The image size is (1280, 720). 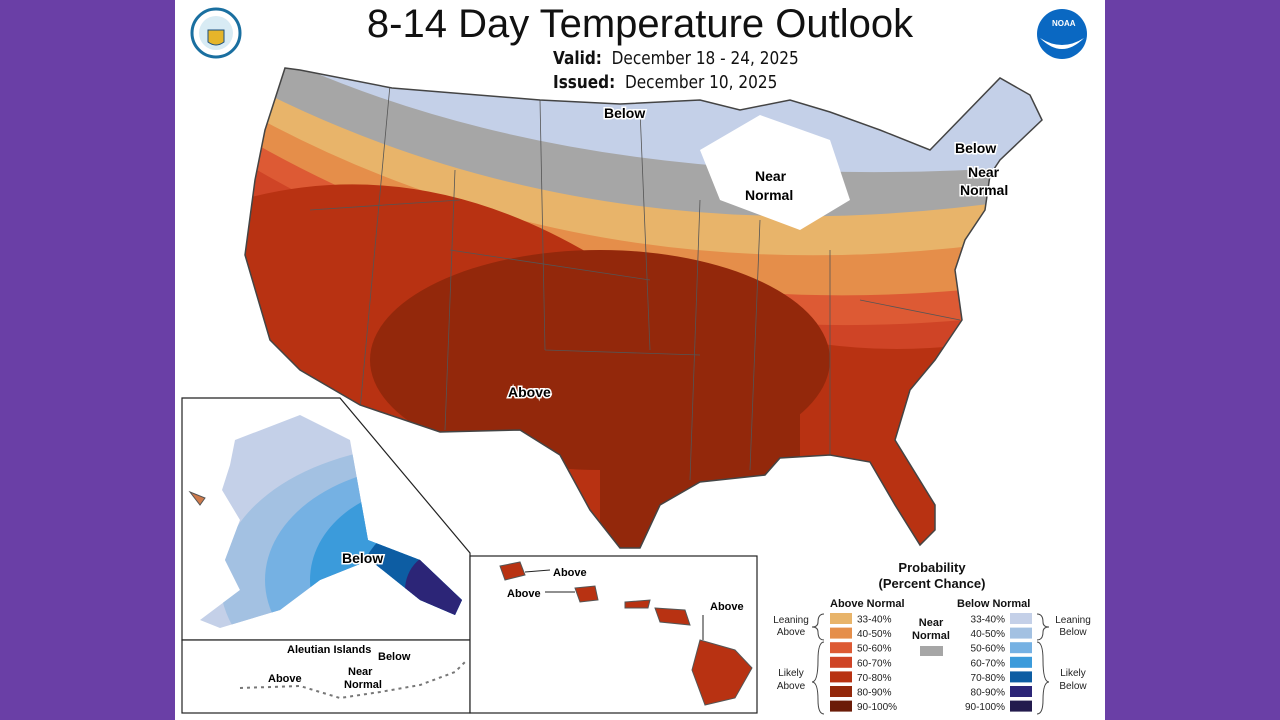 I want to click on commerce-seal-logo, so click(x=216, y=33).